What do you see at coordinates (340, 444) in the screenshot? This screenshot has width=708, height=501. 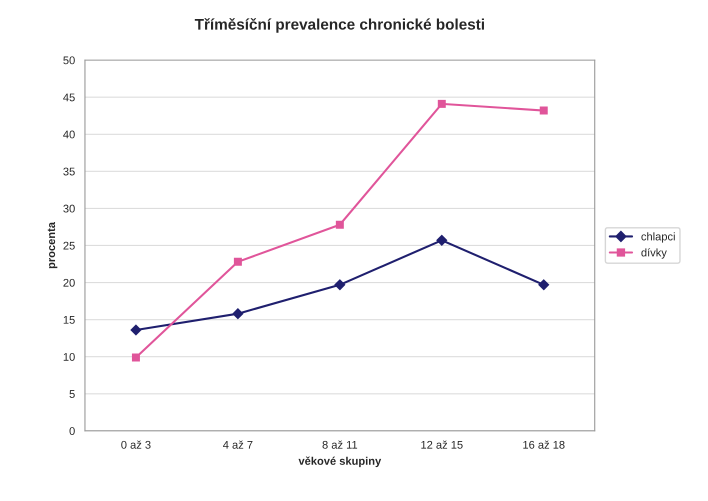 I see `x-tick-label: 8 až 11` at bounding box center [340, 444].